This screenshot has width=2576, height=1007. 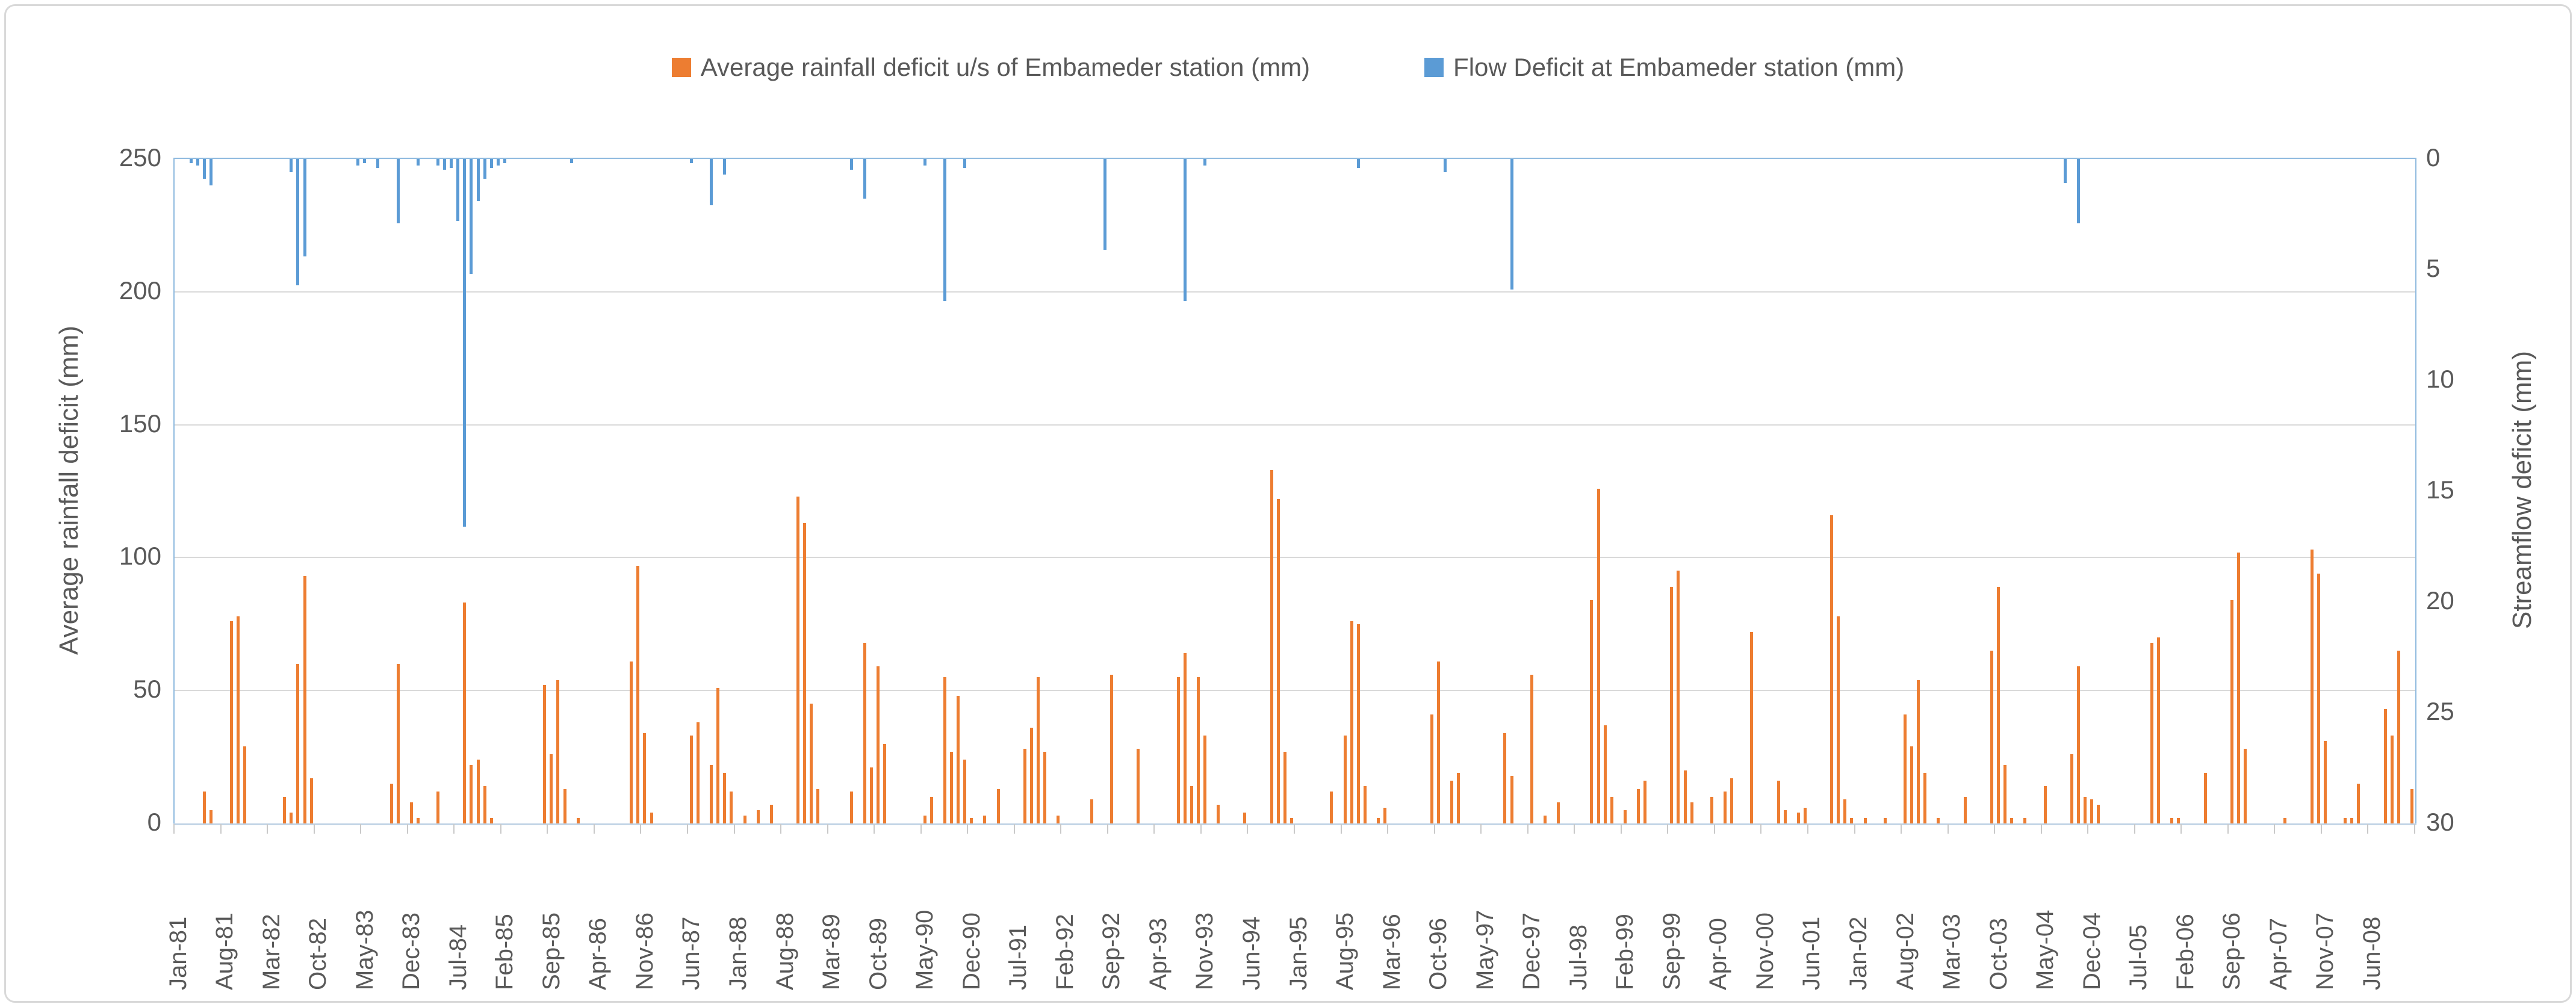 I want to click on x-axis-tick-label: Jun-87, so click(x=691, y=953).